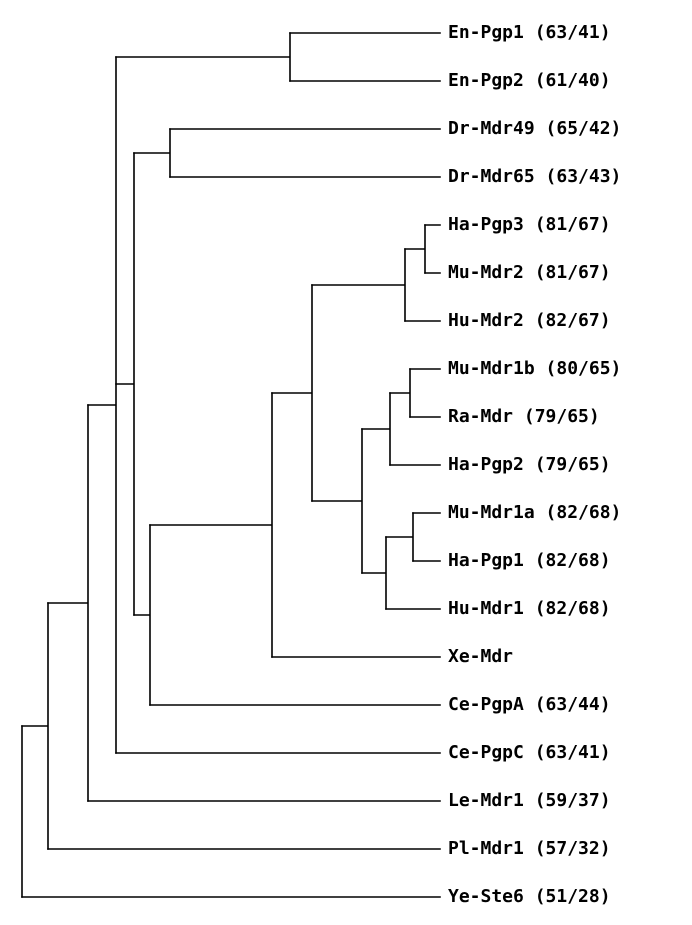  Describe the element at coordinates (529, 560) in the screenshot. I see `leaf-label-ha-pgp1: Ha-Pgp1 (82/68)` at that location.